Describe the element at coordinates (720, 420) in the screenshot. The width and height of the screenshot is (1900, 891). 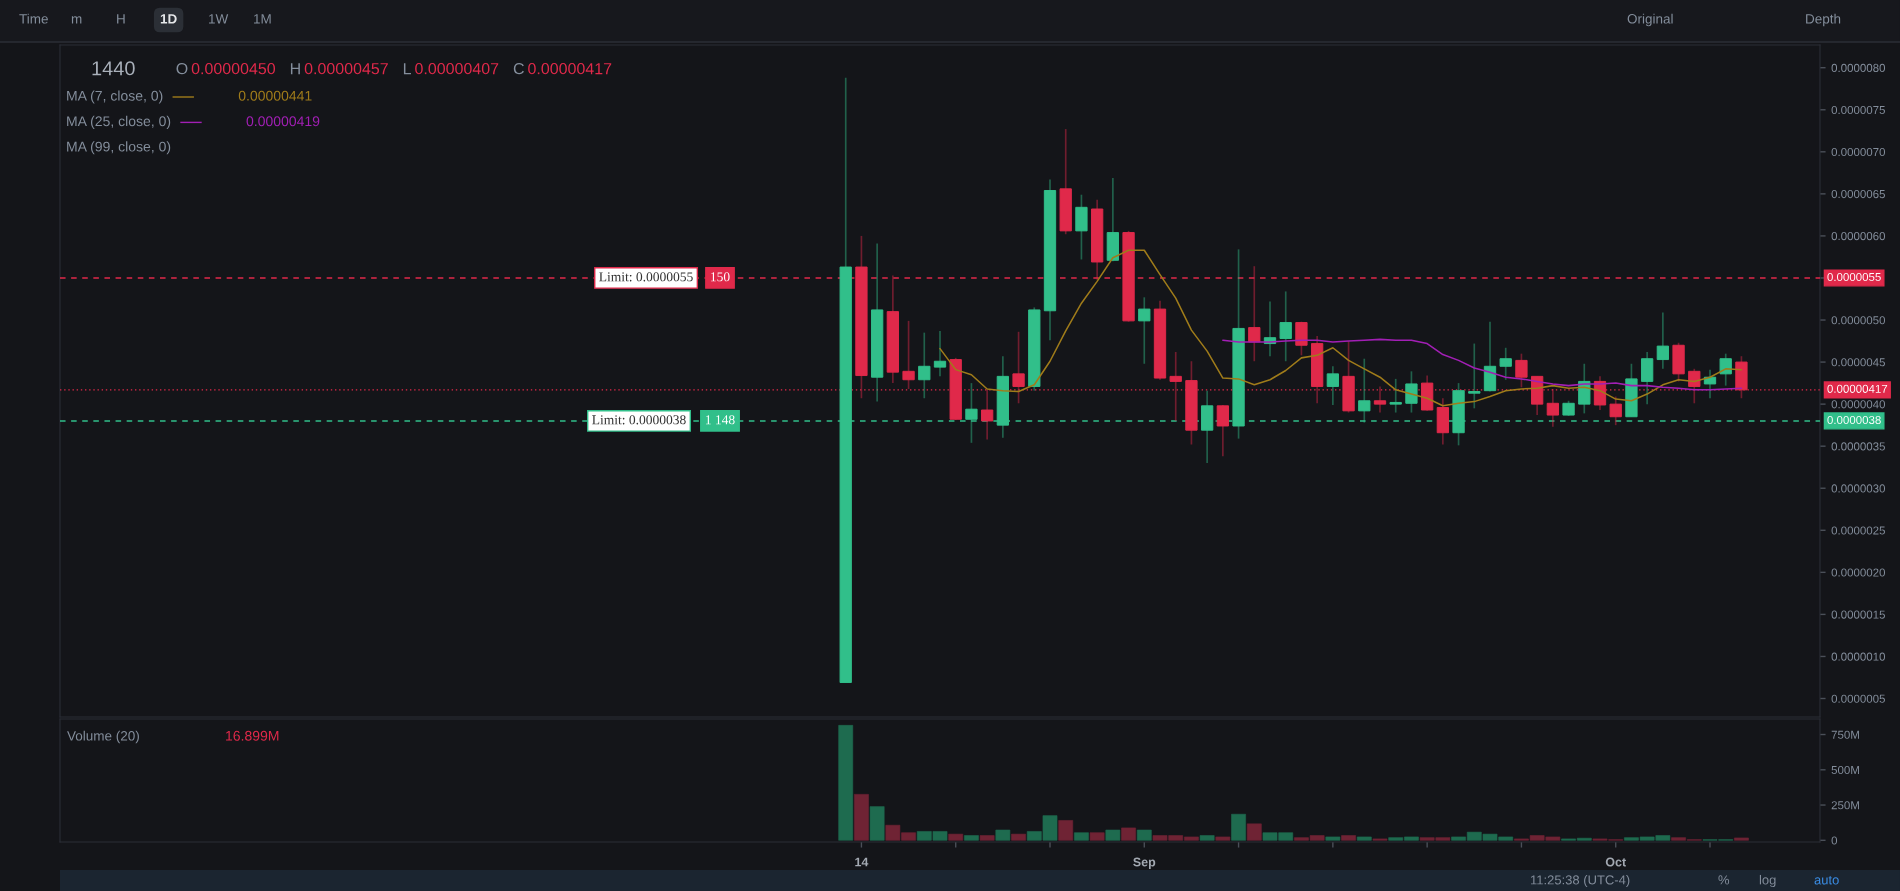
I see `annotation: 1 148` at that location.